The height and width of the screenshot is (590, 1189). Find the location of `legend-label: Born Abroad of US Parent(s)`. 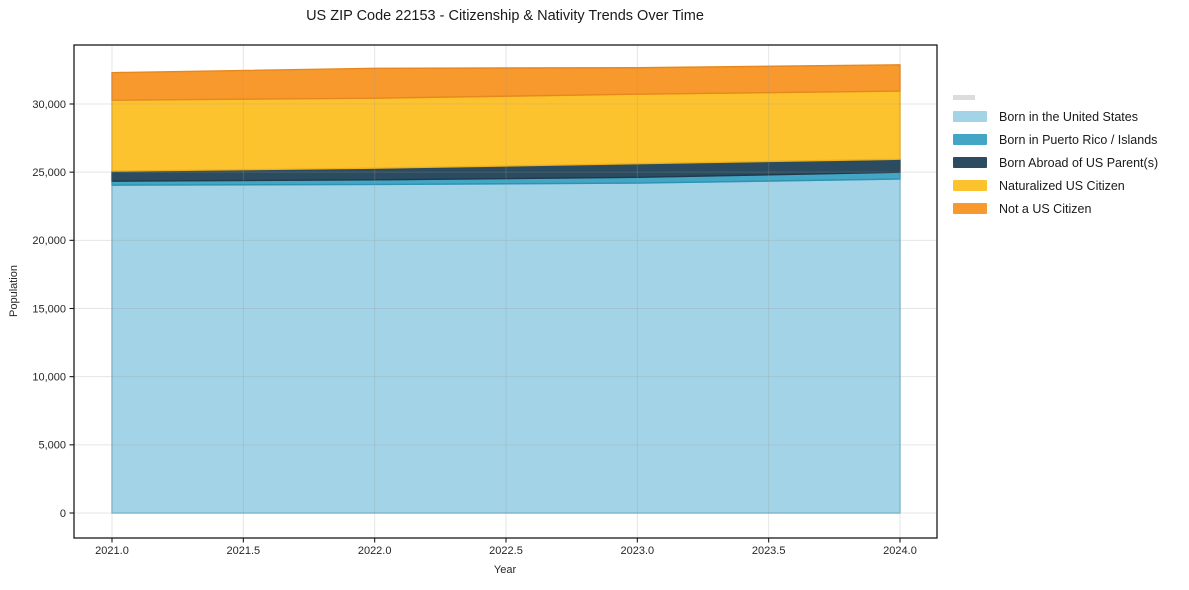

legend-label: Born Abroad of US Parent(s) is located at coordinates (1079, 162).